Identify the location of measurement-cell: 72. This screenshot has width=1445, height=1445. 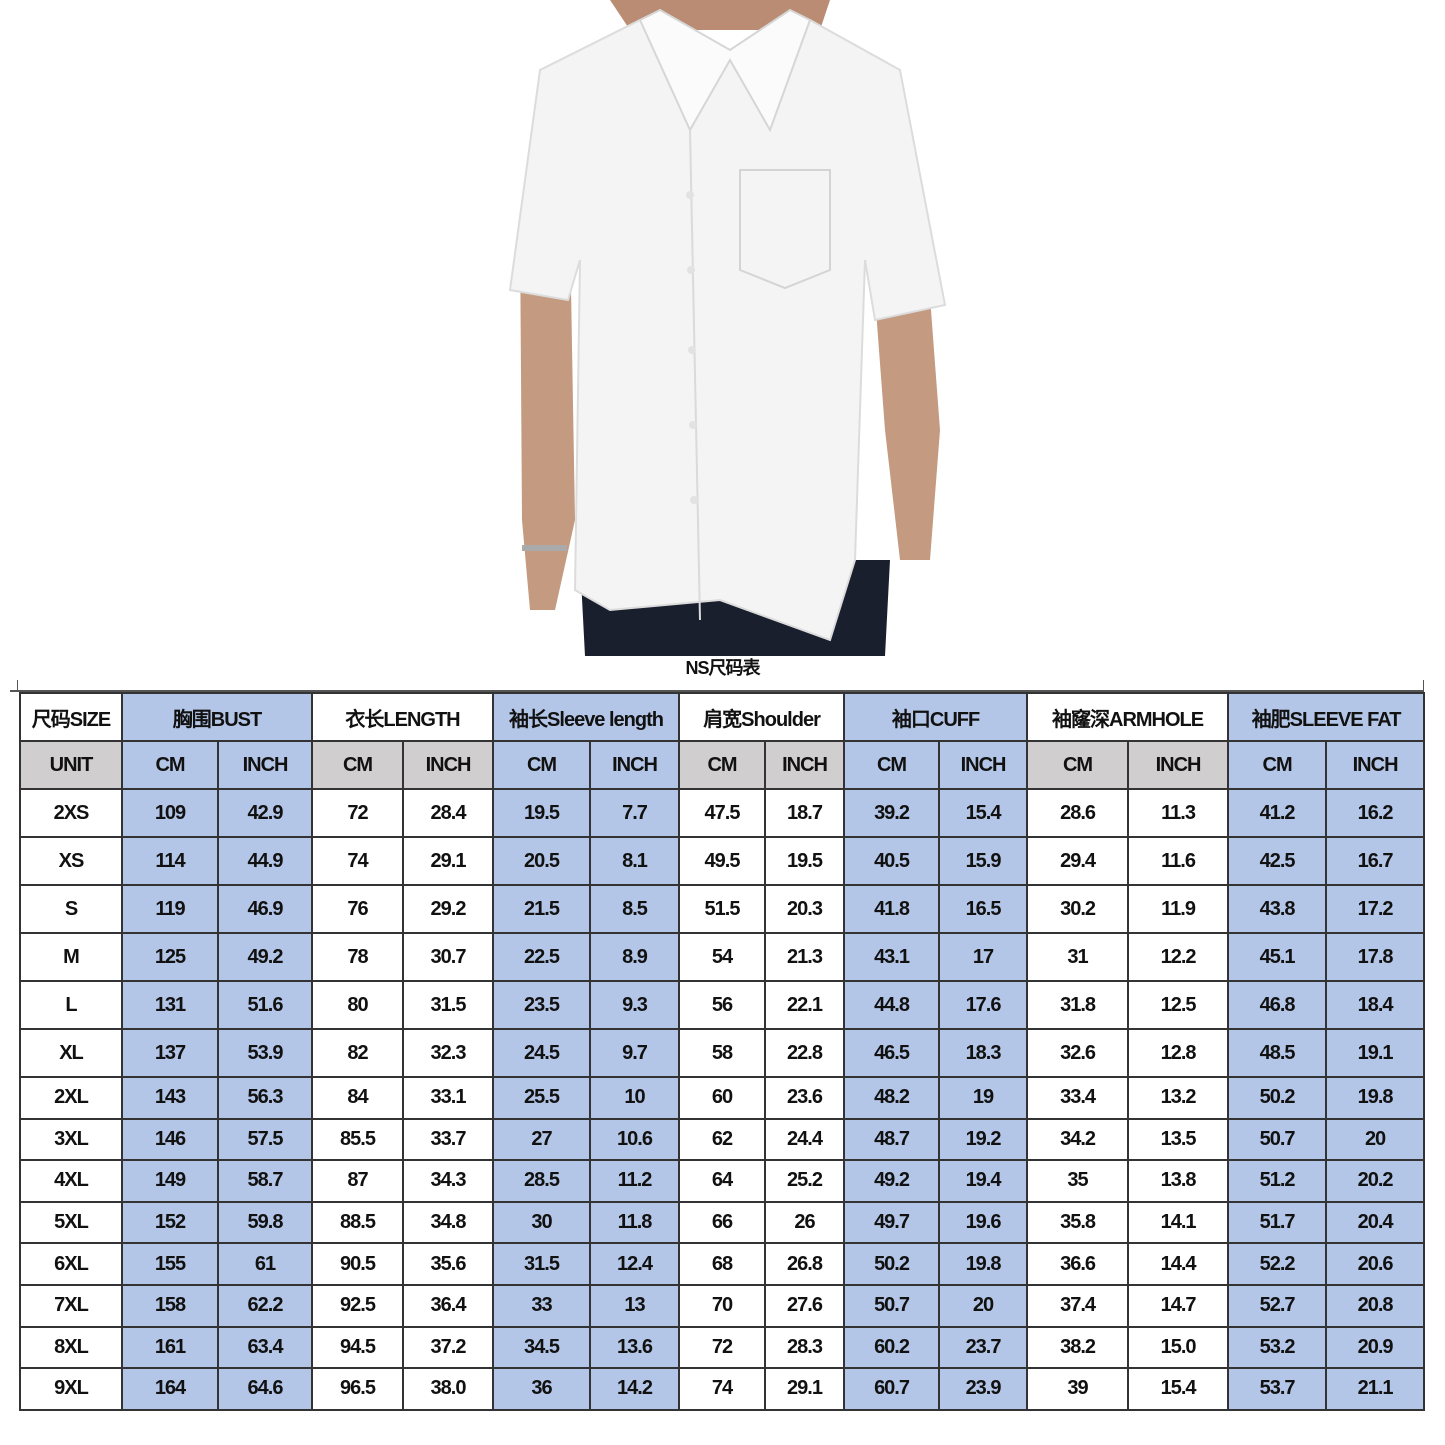
(722, 1347).